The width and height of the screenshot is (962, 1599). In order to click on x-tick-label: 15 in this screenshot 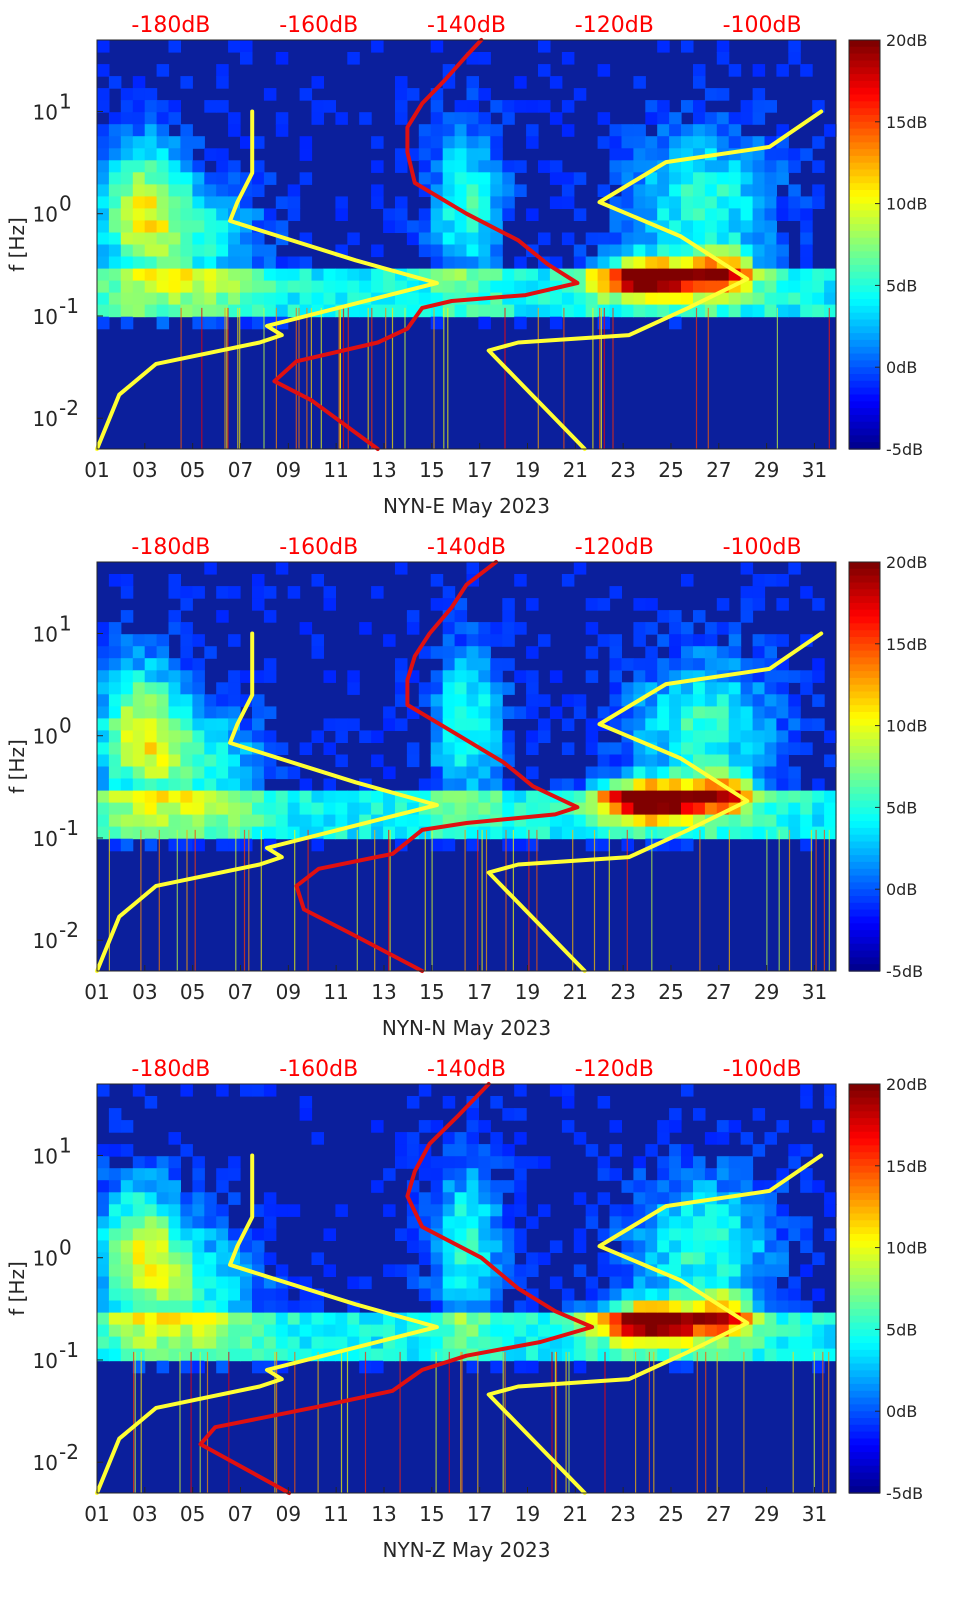, I will do `click(431, 470)`.